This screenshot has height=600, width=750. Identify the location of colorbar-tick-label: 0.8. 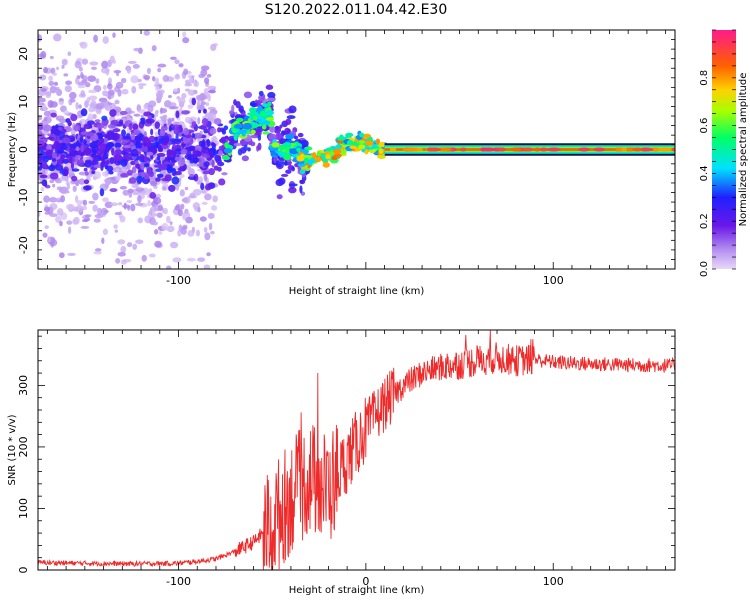
(704, 78).